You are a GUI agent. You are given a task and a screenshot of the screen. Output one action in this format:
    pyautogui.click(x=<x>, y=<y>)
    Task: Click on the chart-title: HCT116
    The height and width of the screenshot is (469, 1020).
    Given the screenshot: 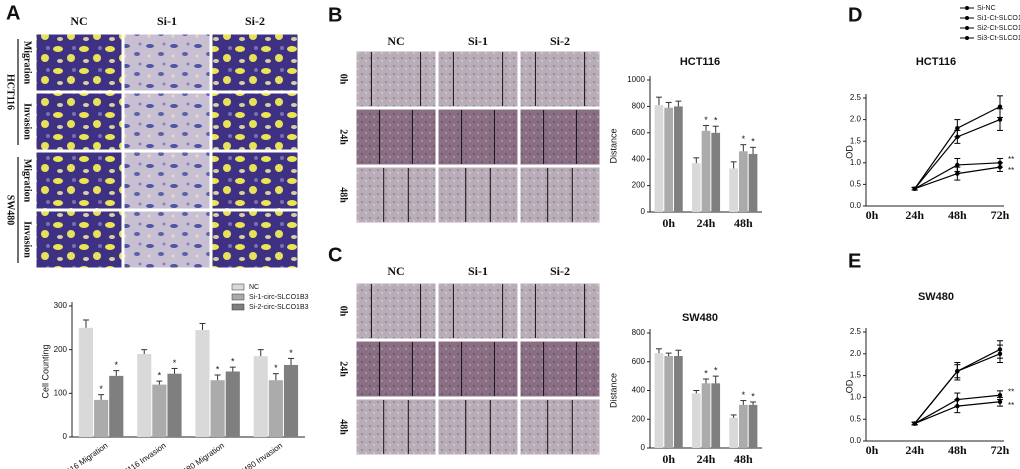 What is the action you would take?
    pyautogui.click(x=700, y=62)
    